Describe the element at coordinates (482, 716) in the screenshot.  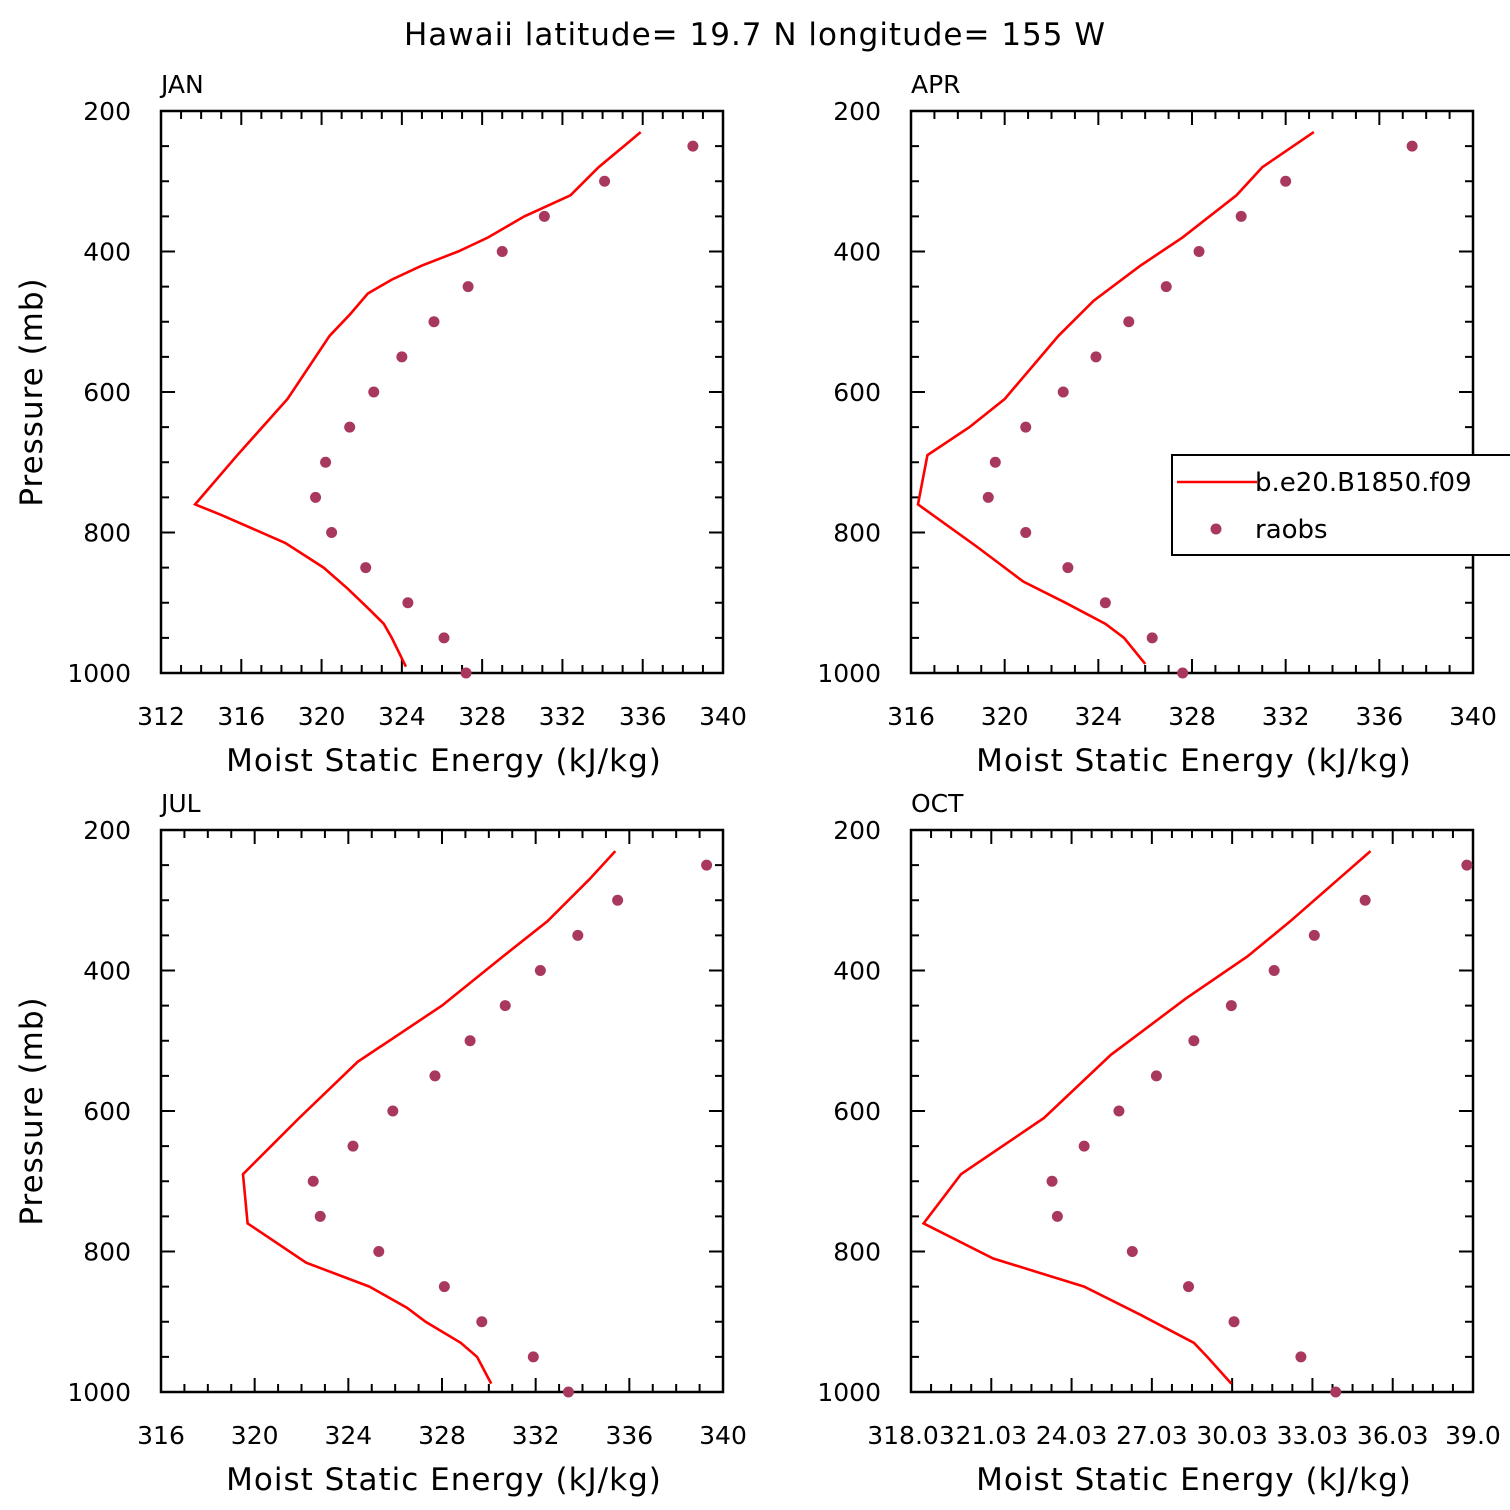
I see `x-tick-label: 328` at that location.